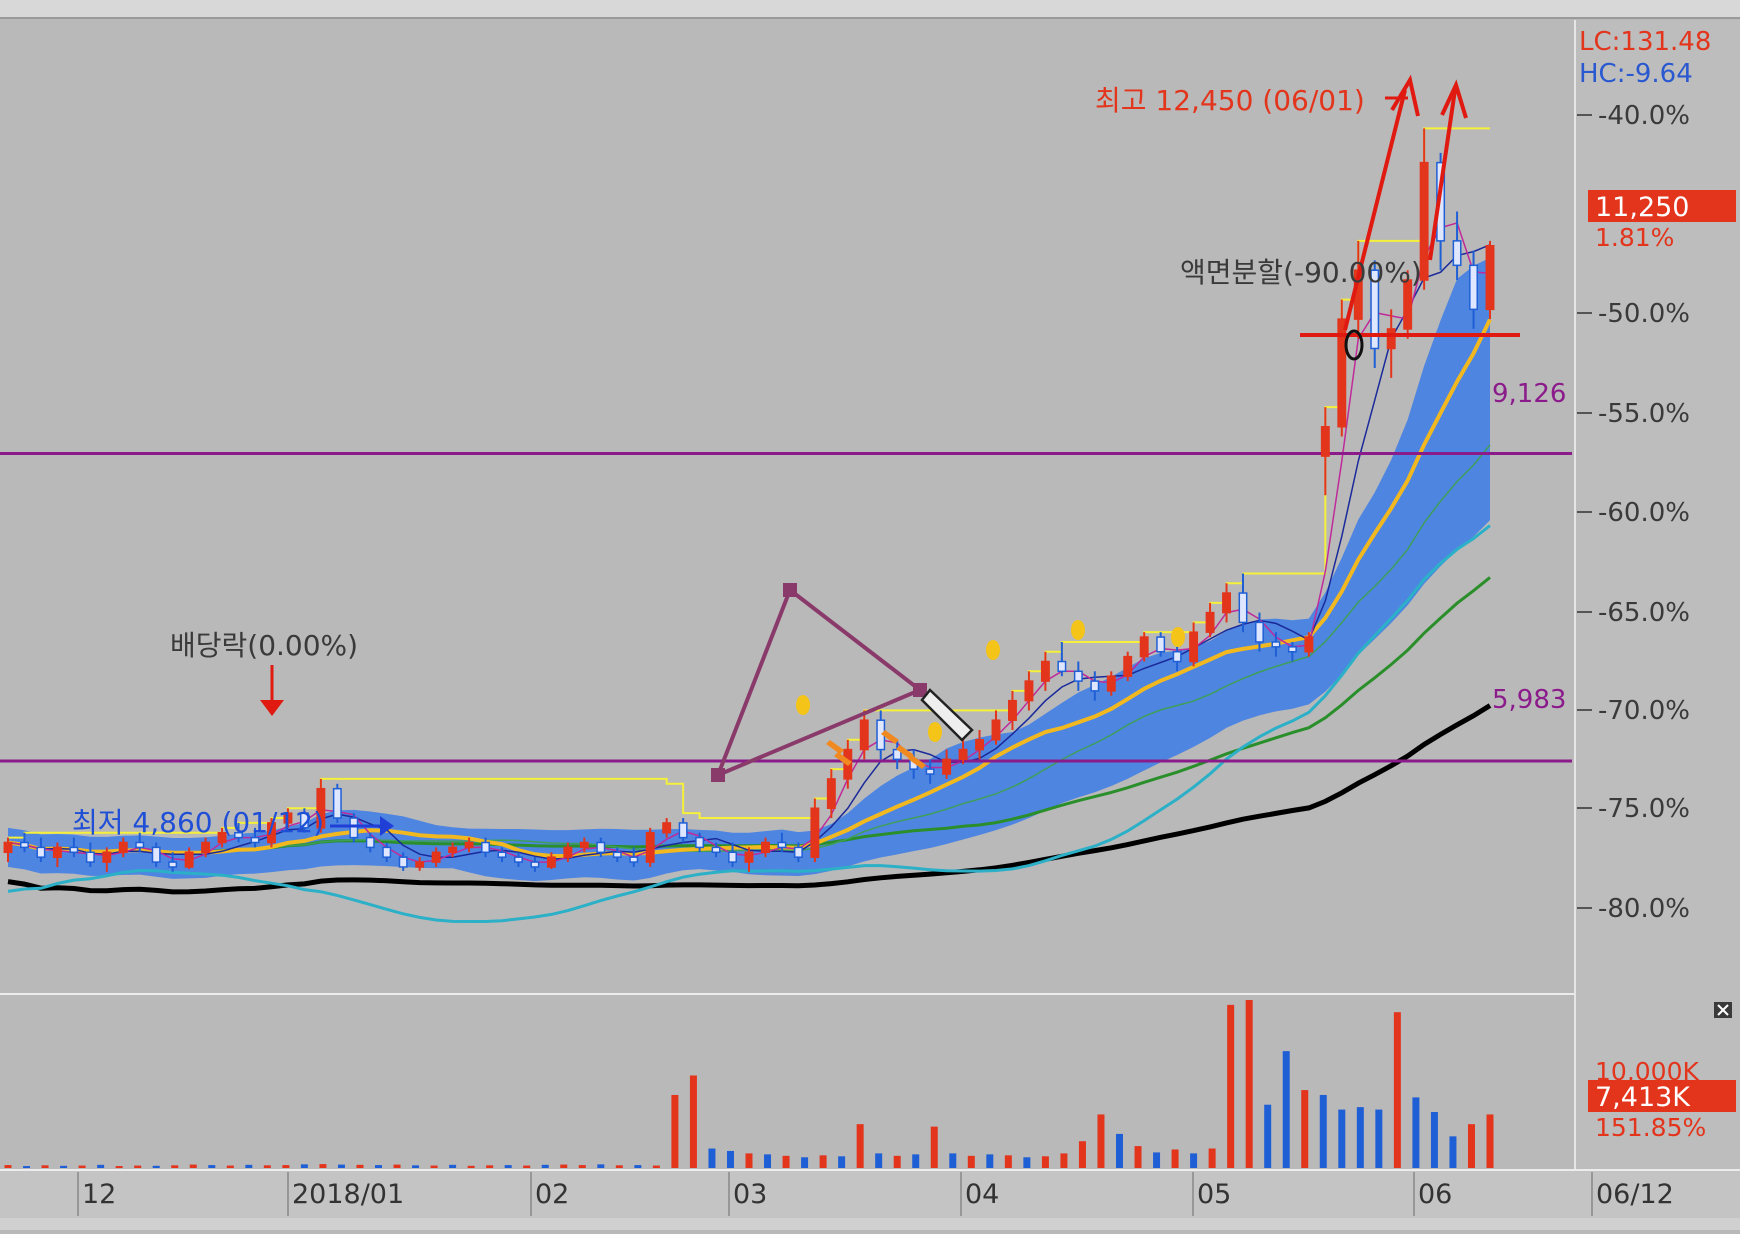  Describe the element at coordinates (348, 1194) in the screenshot. I see `time-tick-label: 2018/01` at that location.